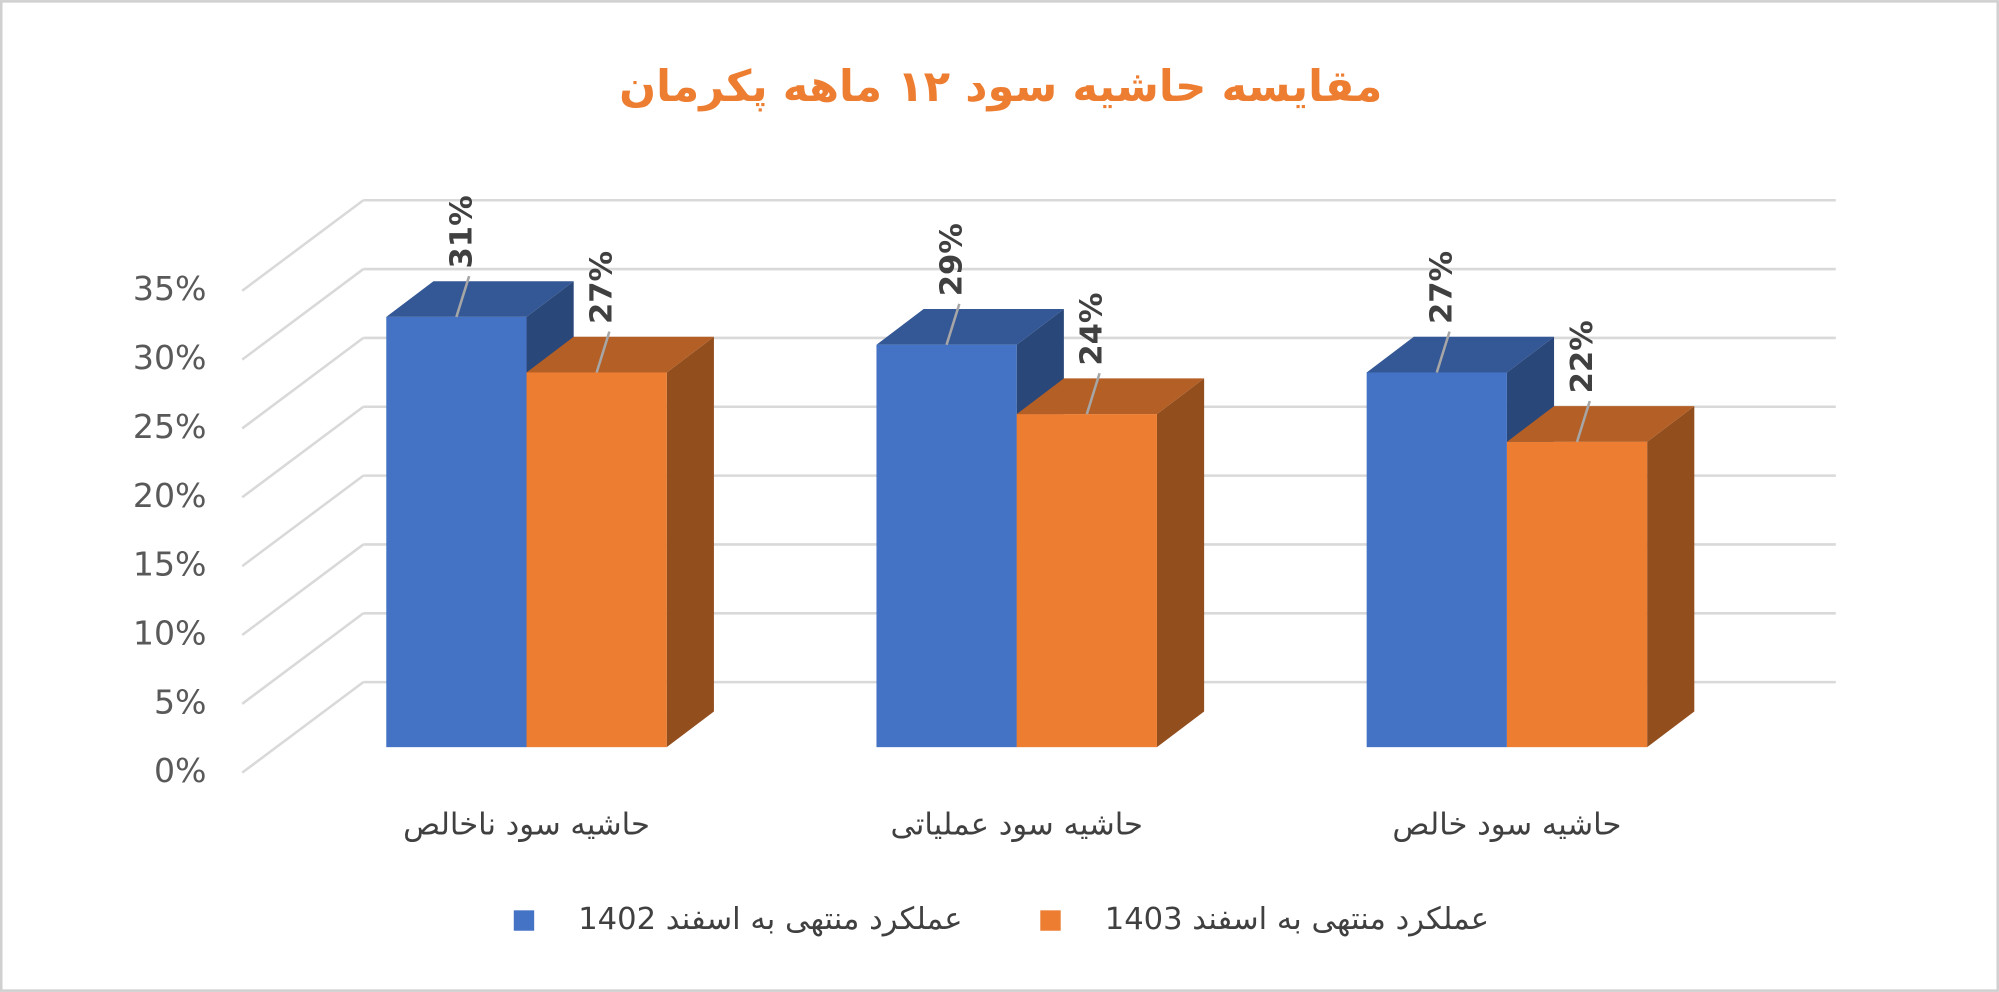  Describe the element at coordinates (170, 426) in the screenshot. I see `y-tick-label: 25%` at that location.